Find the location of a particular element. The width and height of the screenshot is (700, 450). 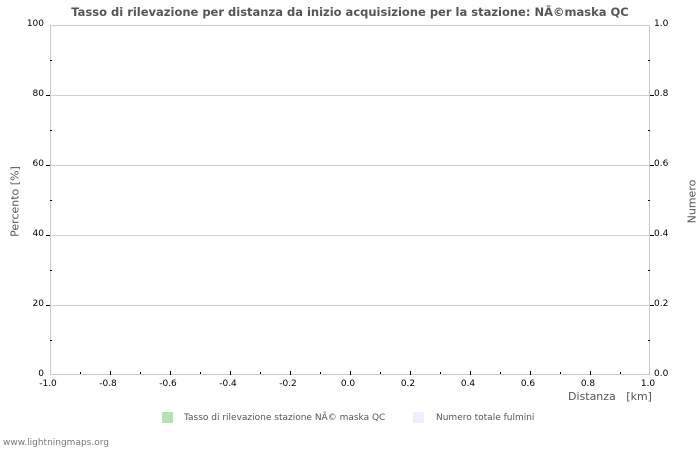

x-label: -1.0 is located at coordinates (48, 384).